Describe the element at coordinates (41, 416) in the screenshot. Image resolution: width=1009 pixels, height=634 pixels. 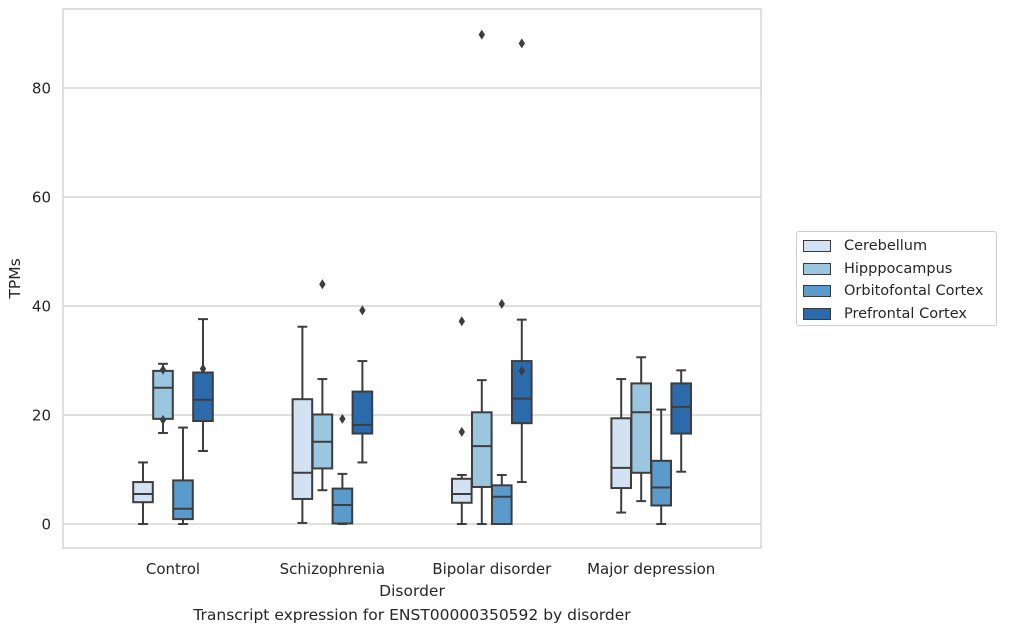
I see `y-tick-label: 20` at that location.